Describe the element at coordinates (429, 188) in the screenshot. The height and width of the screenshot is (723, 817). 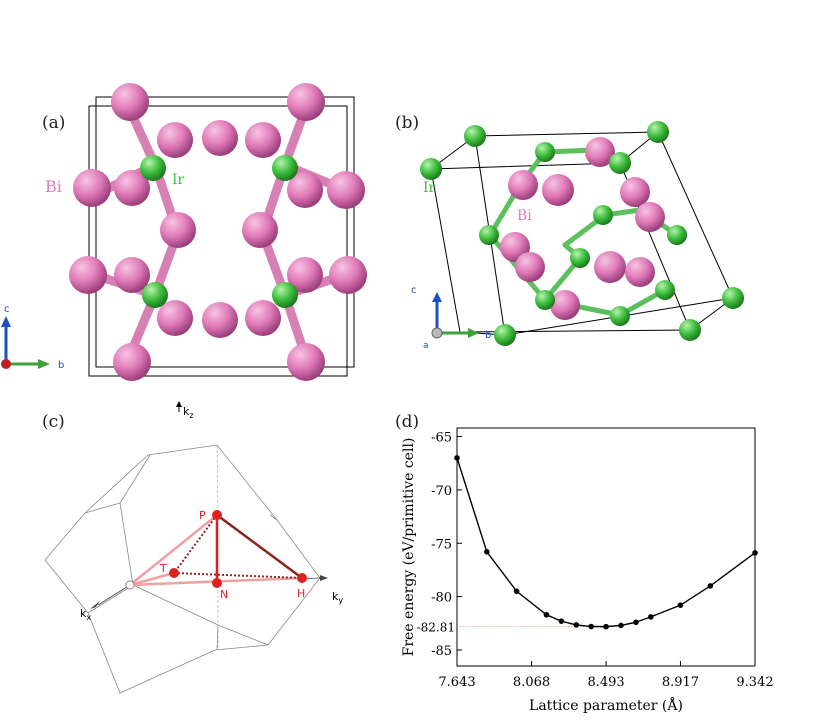
I see `ir-label-b: Ir` at that location.